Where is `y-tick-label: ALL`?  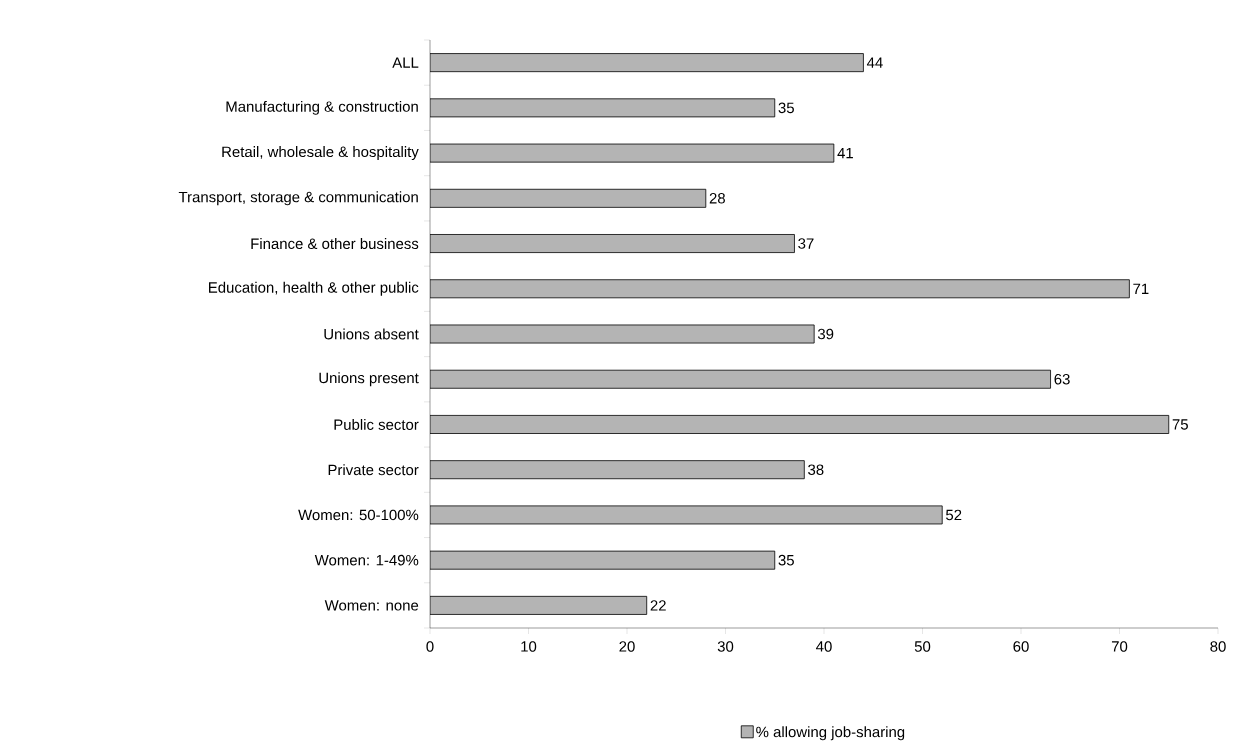
y-tick-label: ALL is located at coordinates (405, 62).